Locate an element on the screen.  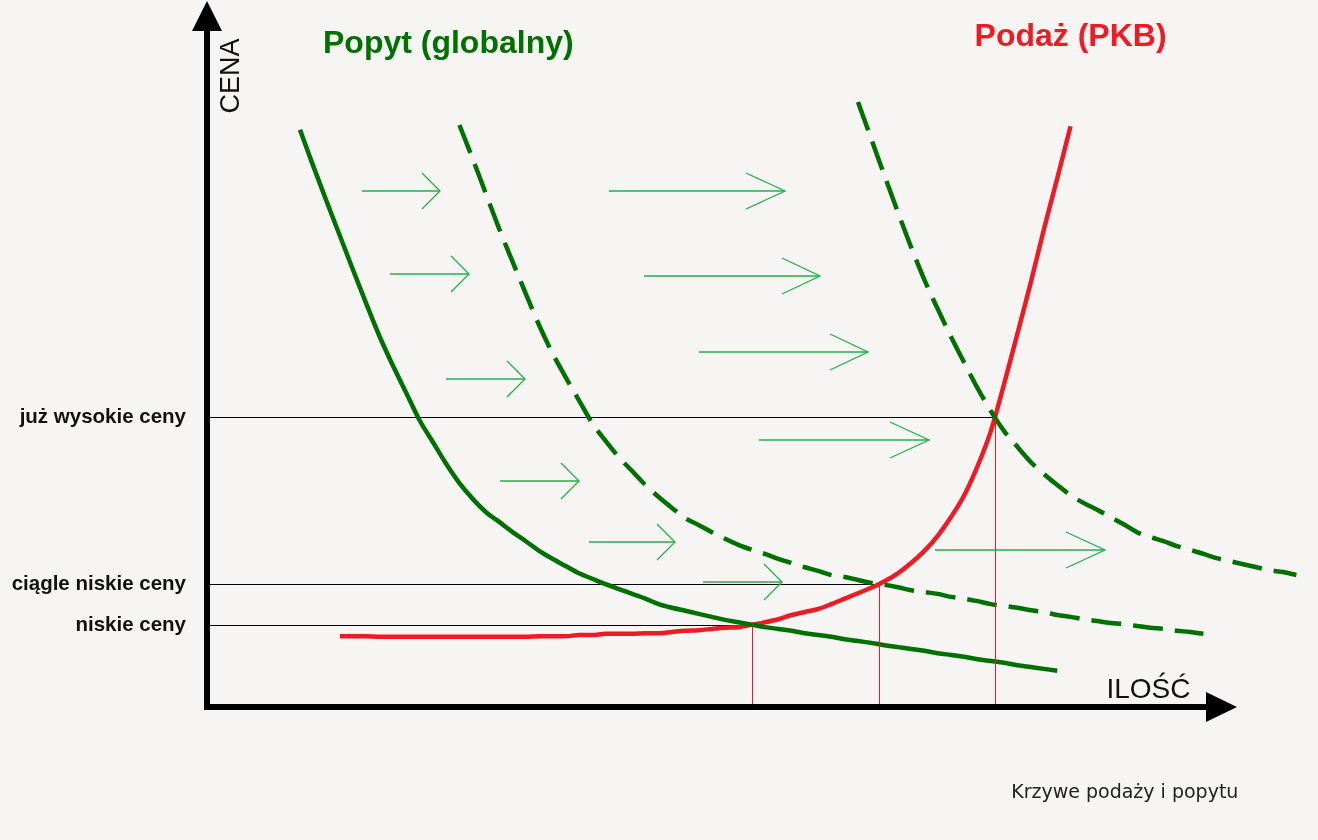
y-axis-title: CENA is located at coordinates (230, 76).